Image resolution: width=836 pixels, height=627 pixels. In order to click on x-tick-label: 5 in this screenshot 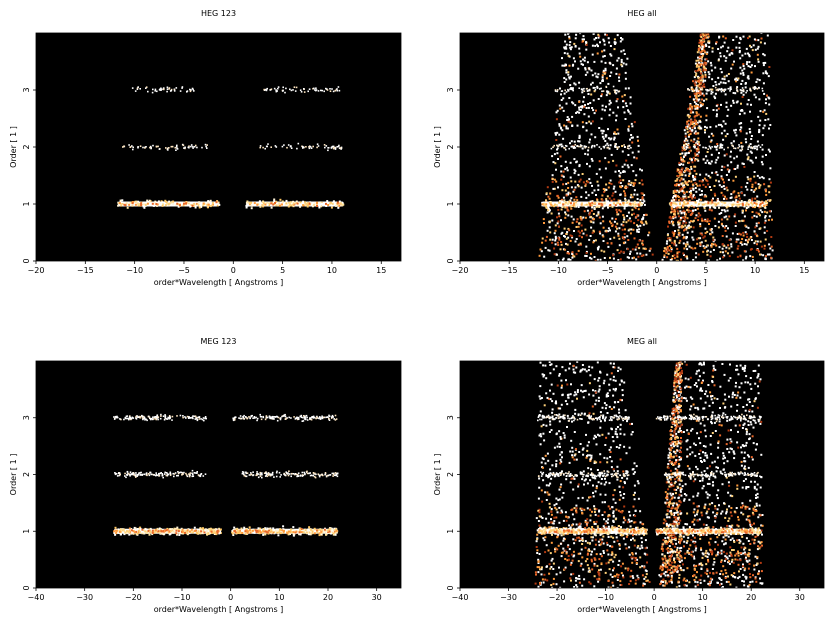, I will do `click(282, 270)`.